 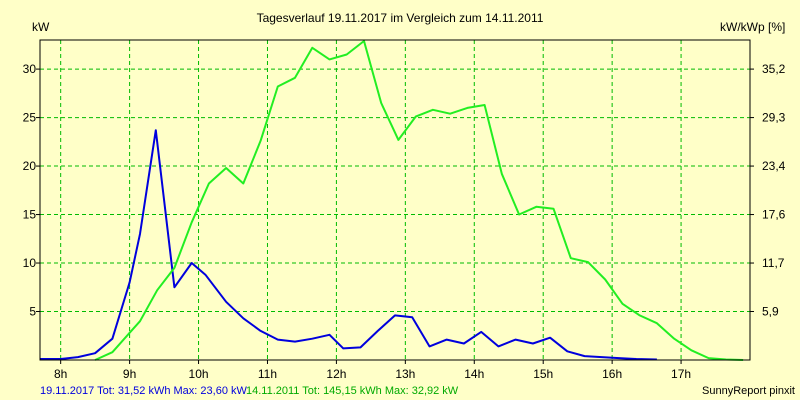 I want to click on x-tick-label-9: 17h, so click(x=681, y=374).